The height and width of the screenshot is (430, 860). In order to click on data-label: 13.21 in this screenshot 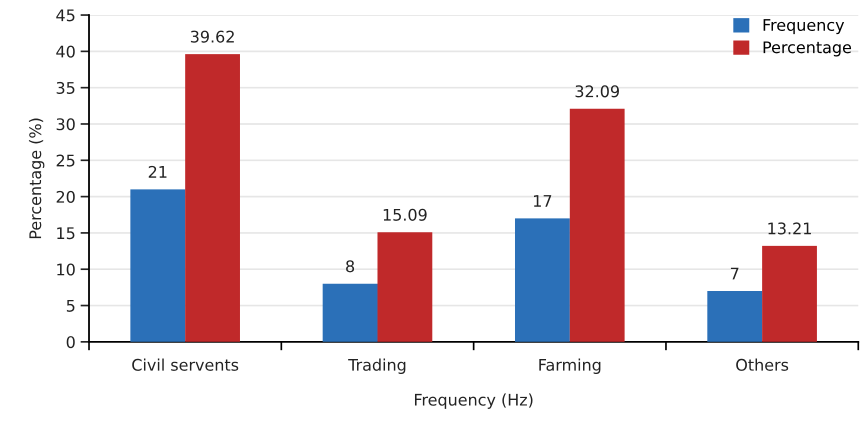, I will do `click(789, 228)`.